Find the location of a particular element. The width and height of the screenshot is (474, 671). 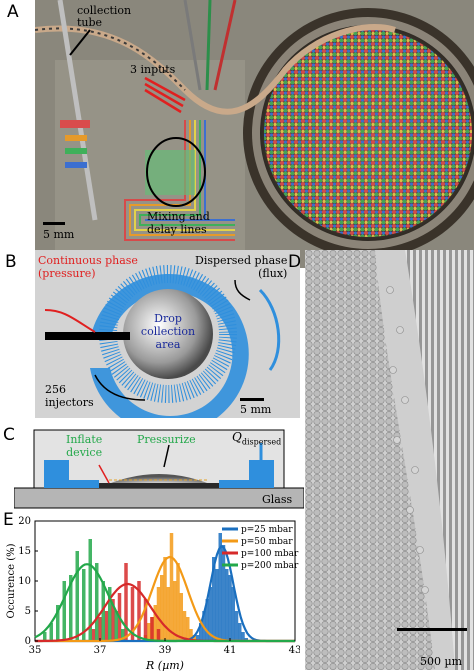

q-symbol: Q is located at coordinates (237, 437).